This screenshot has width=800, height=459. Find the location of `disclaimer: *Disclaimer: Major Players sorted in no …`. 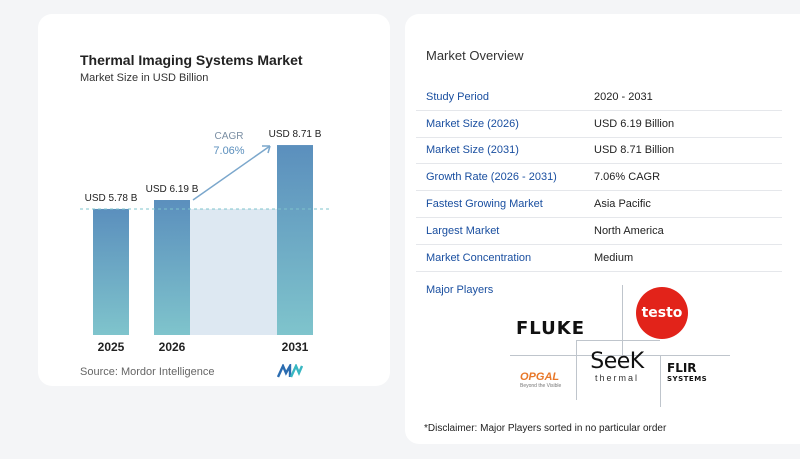

disclaimer: *Disclaimer: Major Players sorted in no … is located at coordinates (545, 428).